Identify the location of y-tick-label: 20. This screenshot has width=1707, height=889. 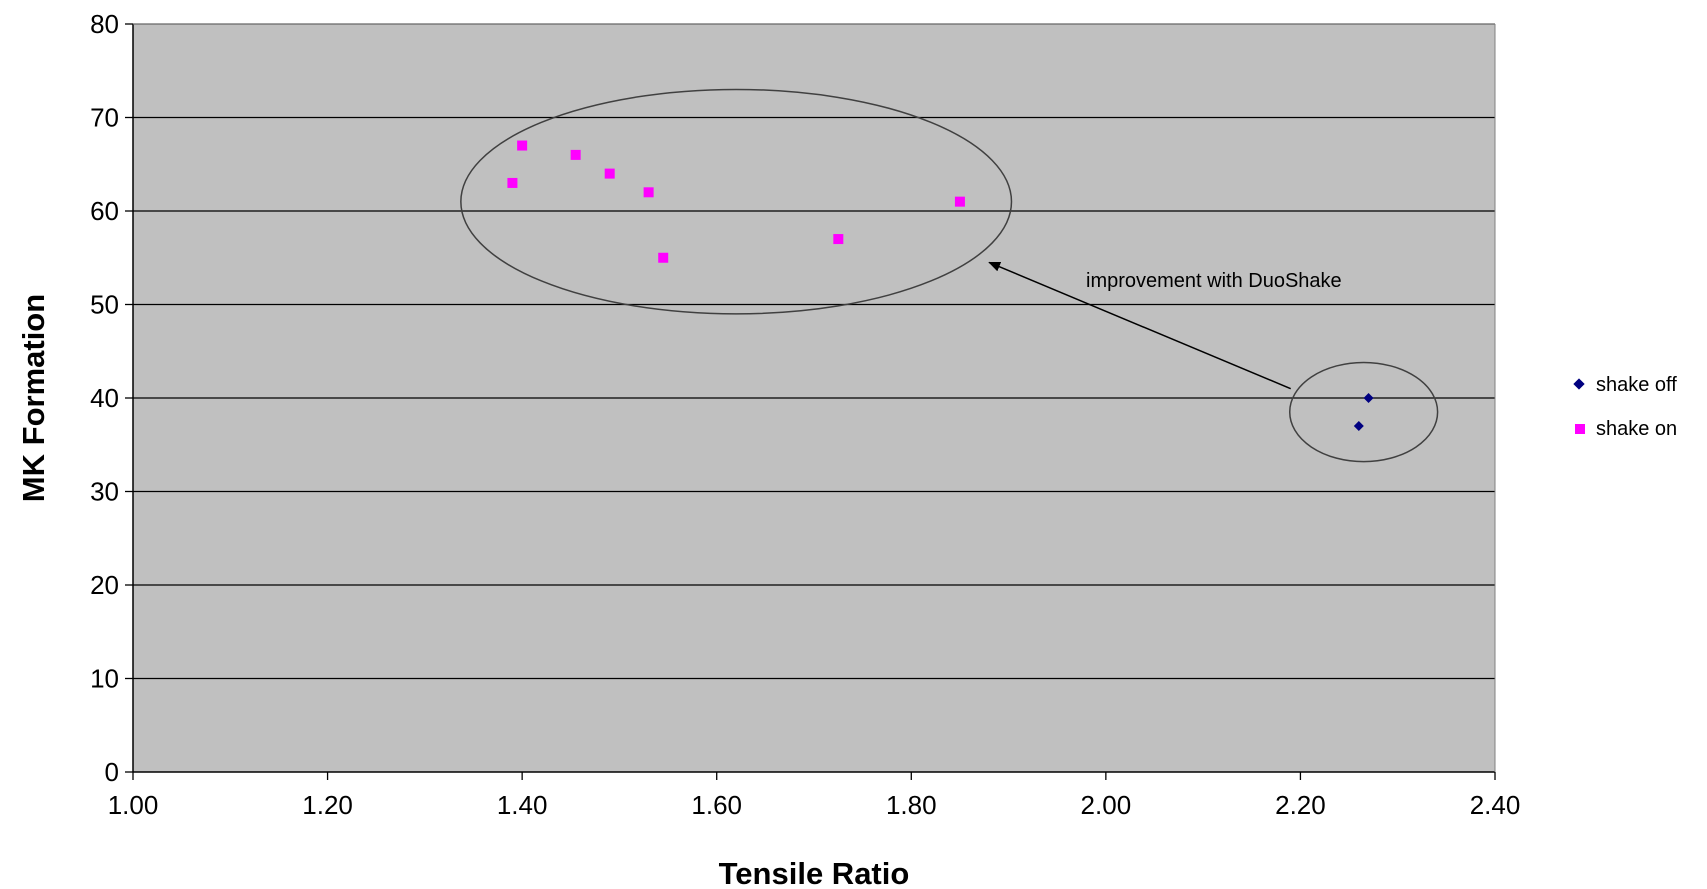
(104, 585).